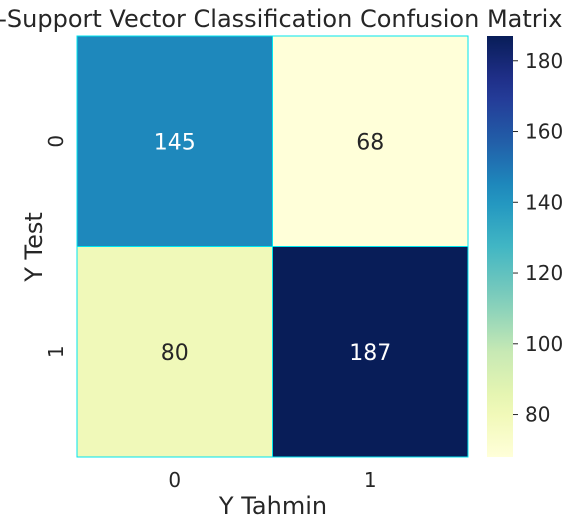  What do you see at coordinates (56, 141) in the screenshot?
I see `y-tick-label-0: 0` at bounding box center [56, 141].